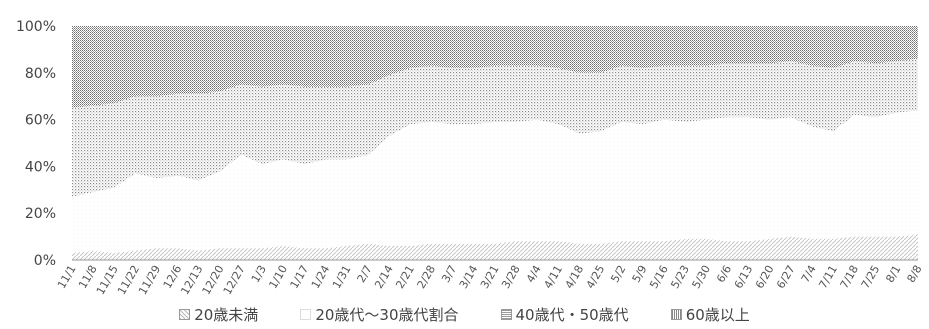  I want to click on legend-label-40s-50s: 40歳代・50歳代, so click(572, 314).